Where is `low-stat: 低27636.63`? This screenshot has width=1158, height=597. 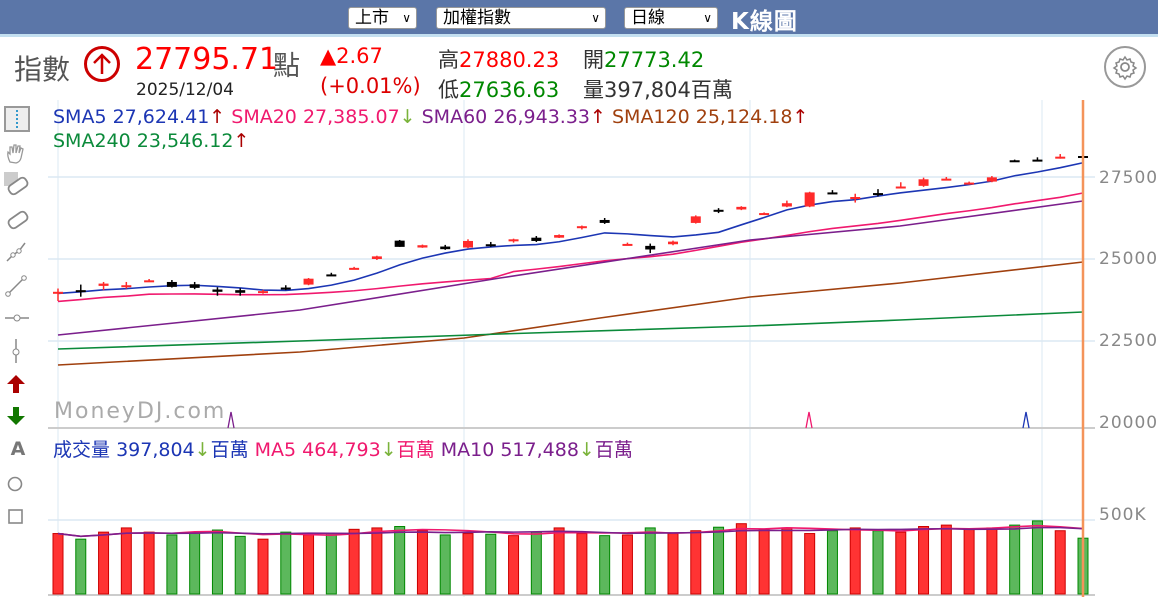
low-stat: 低27636.63 is located at coordinates (498, 89).